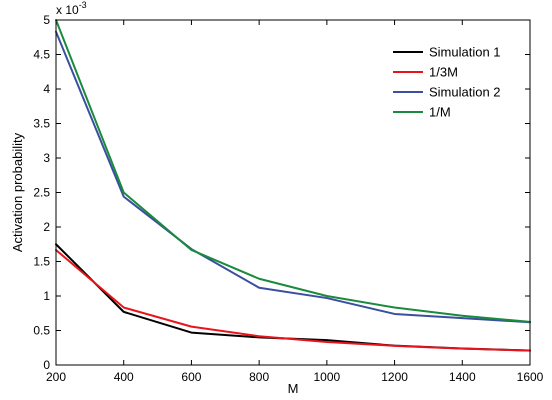 Image resolution: width=552 pixels, height=400 pixels. Describe the element at coordinates (191, 377) in the screenshot. I see `x-tick-label: 600` at that location.